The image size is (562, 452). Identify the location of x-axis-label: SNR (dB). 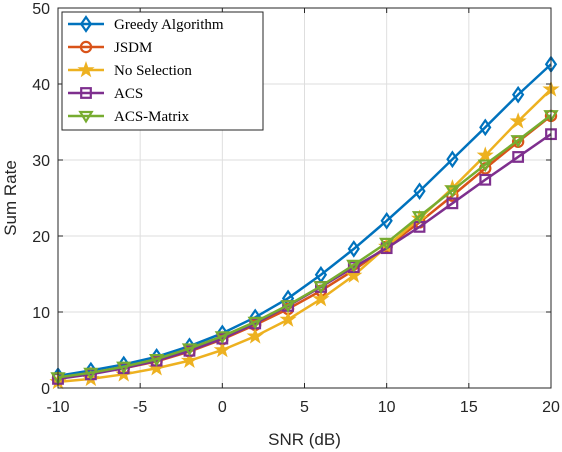
(304, 439).